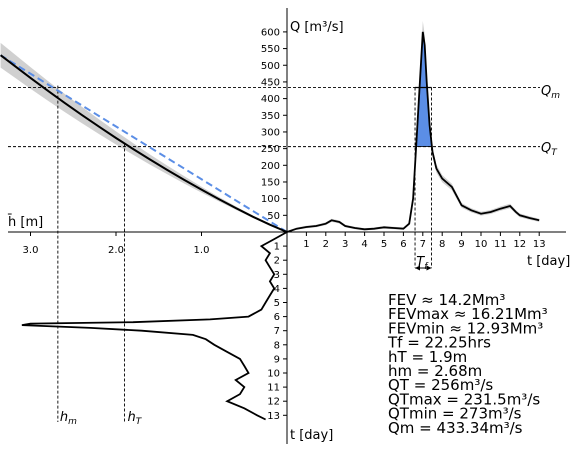  What do you see at coordinates (31, 250) in the screenshot?
I see `h-tick-label: 3.0` at bounding box center [31, 250].